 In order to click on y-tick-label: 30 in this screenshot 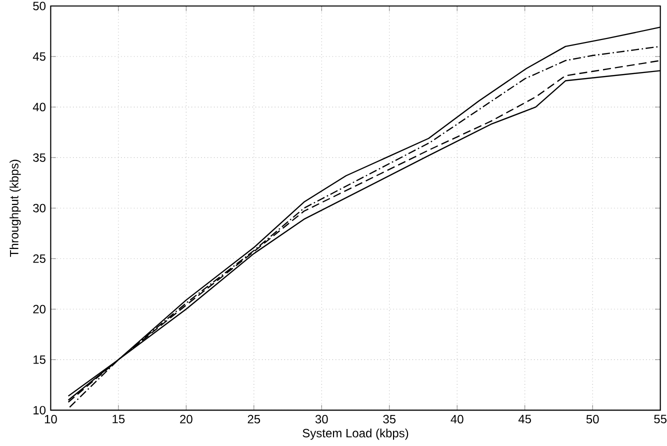, I will do `click(39, 208)`.